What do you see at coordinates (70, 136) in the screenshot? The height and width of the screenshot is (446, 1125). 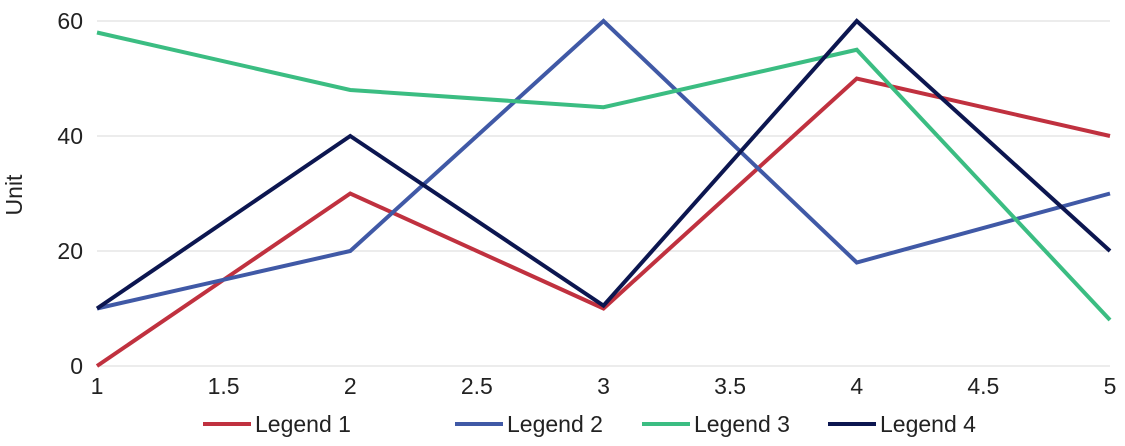 I see `y-tick-label: 40` at bounding box center [70, 136].